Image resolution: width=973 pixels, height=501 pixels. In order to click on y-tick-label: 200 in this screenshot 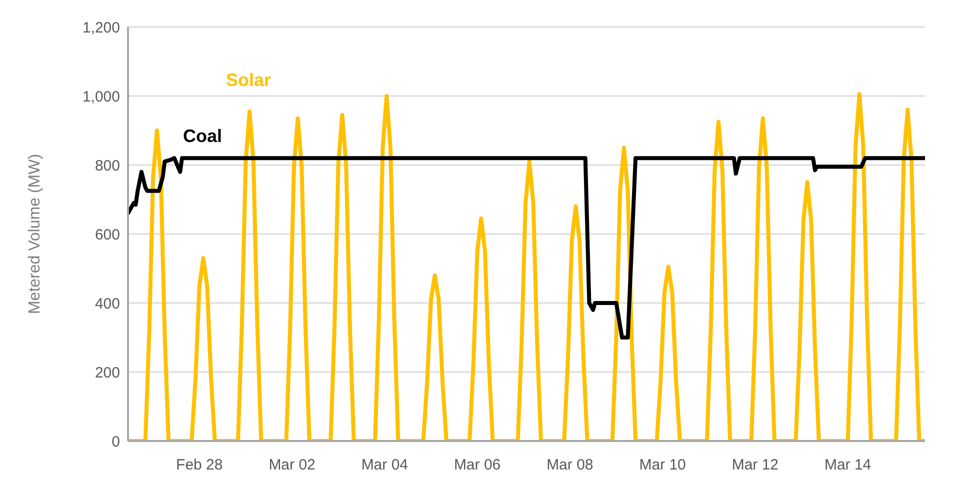, I will do `click(107, 373)`.